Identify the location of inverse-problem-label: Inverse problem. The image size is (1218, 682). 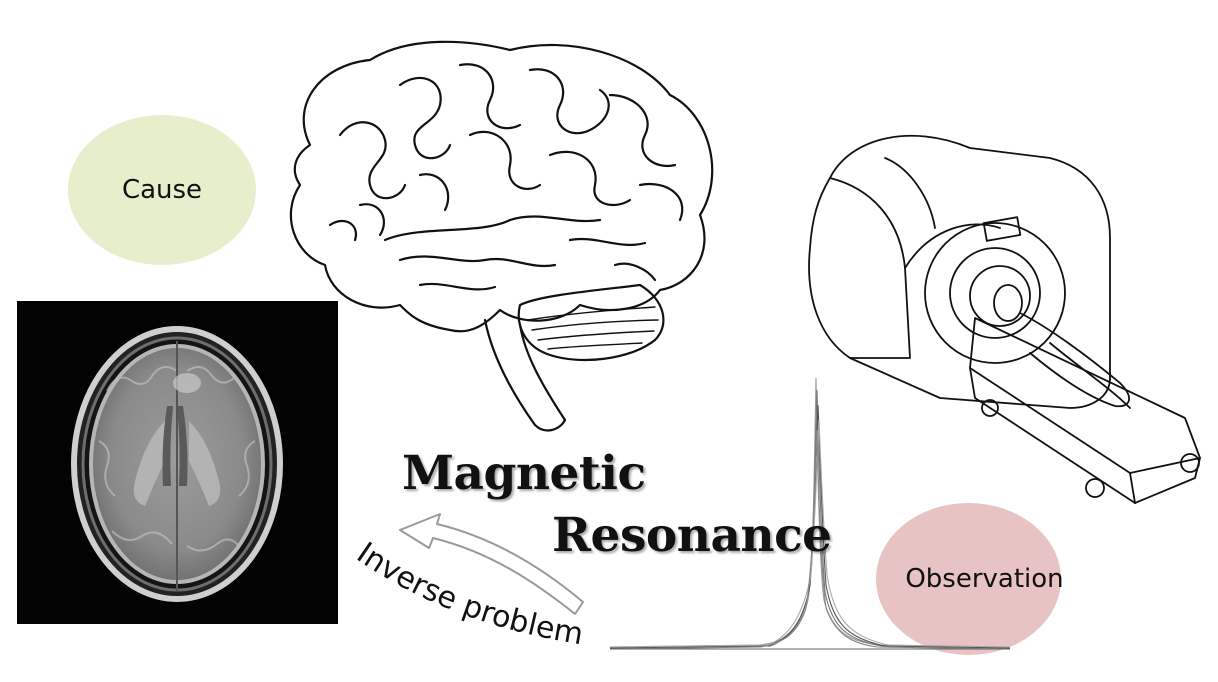
(467, 596).